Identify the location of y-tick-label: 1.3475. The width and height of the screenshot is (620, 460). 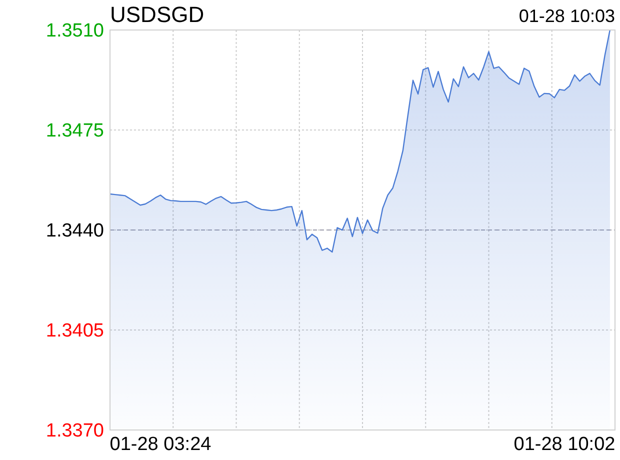
(75, 131).